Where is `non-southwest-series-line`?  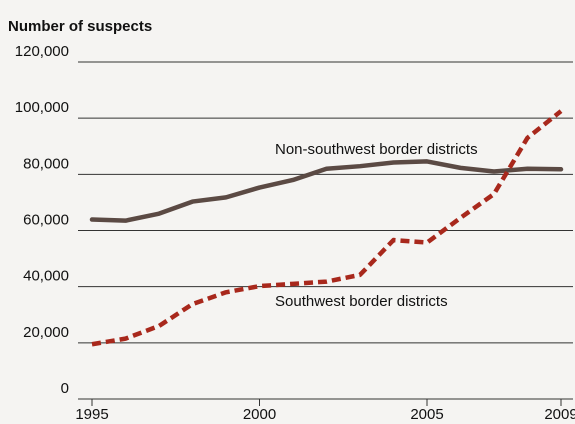
non-southwest-series-line is located at coordinates (326, 191).